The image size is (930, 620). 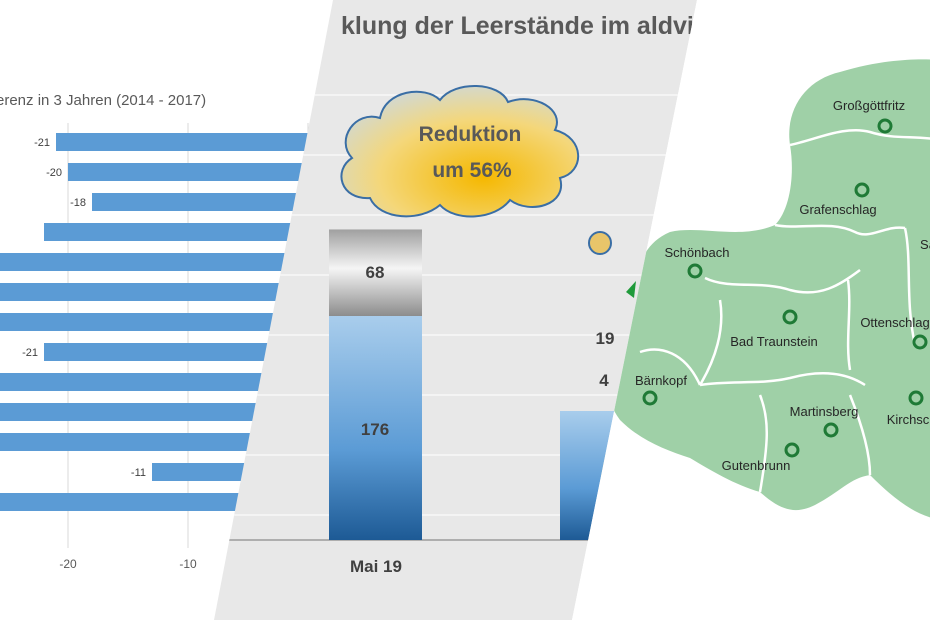 What do you see at coordinates (128, 564) in the screenshot?
I see `chart1-xticks: -20 -10` at bounding box center [128, 564].